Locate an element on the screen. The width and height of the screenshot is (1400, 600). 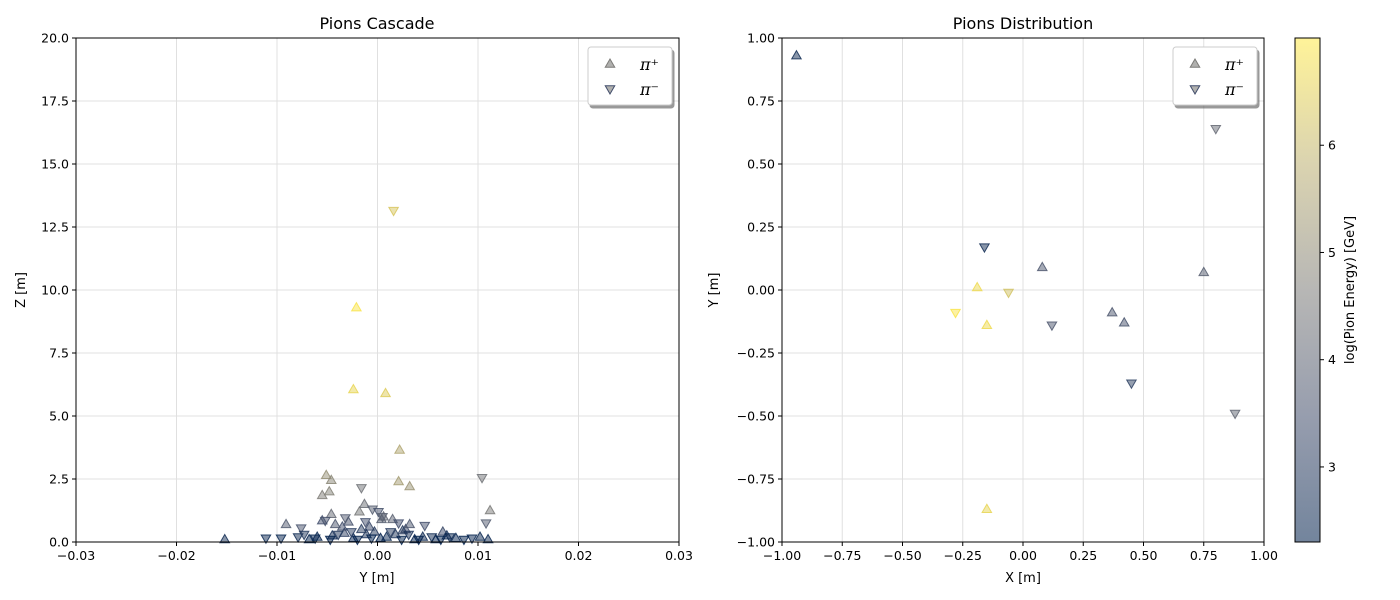
colorbar-gradient is located at coordinates (1307, 290).